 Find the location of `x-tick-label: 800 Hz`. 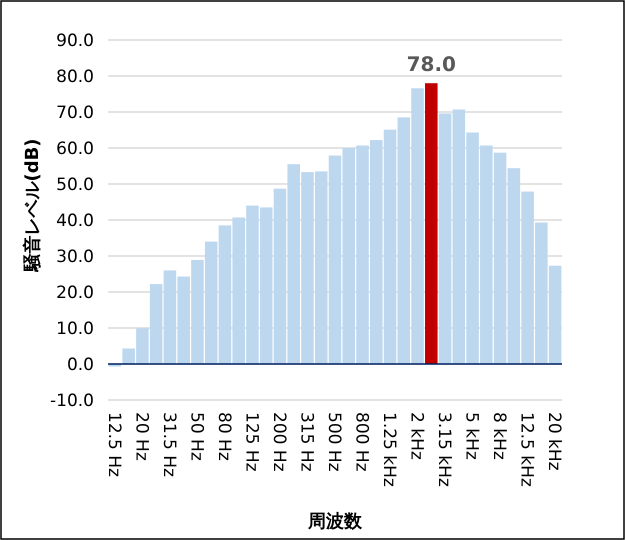

x-tick-label: 800 Hz is located at coordinates (362, 442).